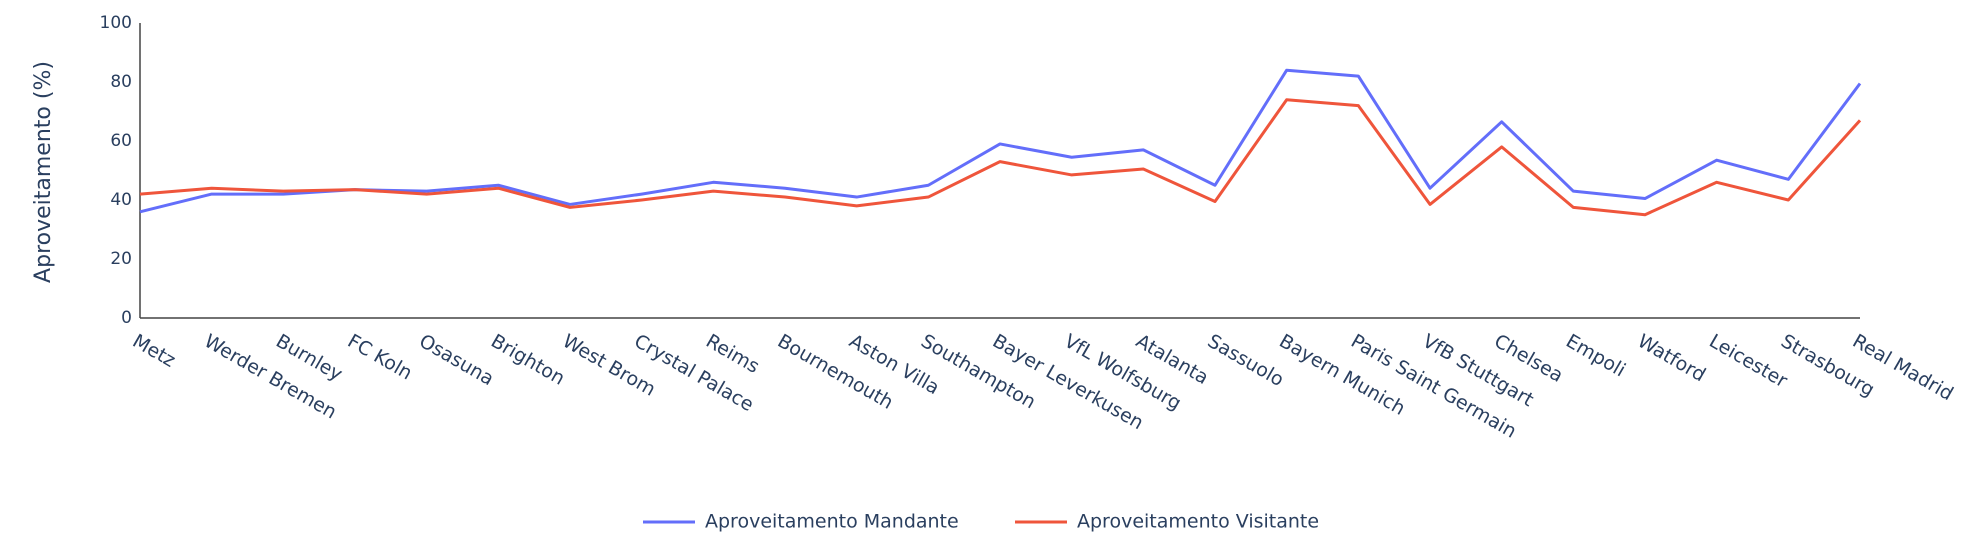 This screenshot has height=554, width=1988. What do you see at coordinates (43, 172) in the screenshot?
I see `y-axis-title: Aproveitamento (%)` at bounding box center [43, 172].